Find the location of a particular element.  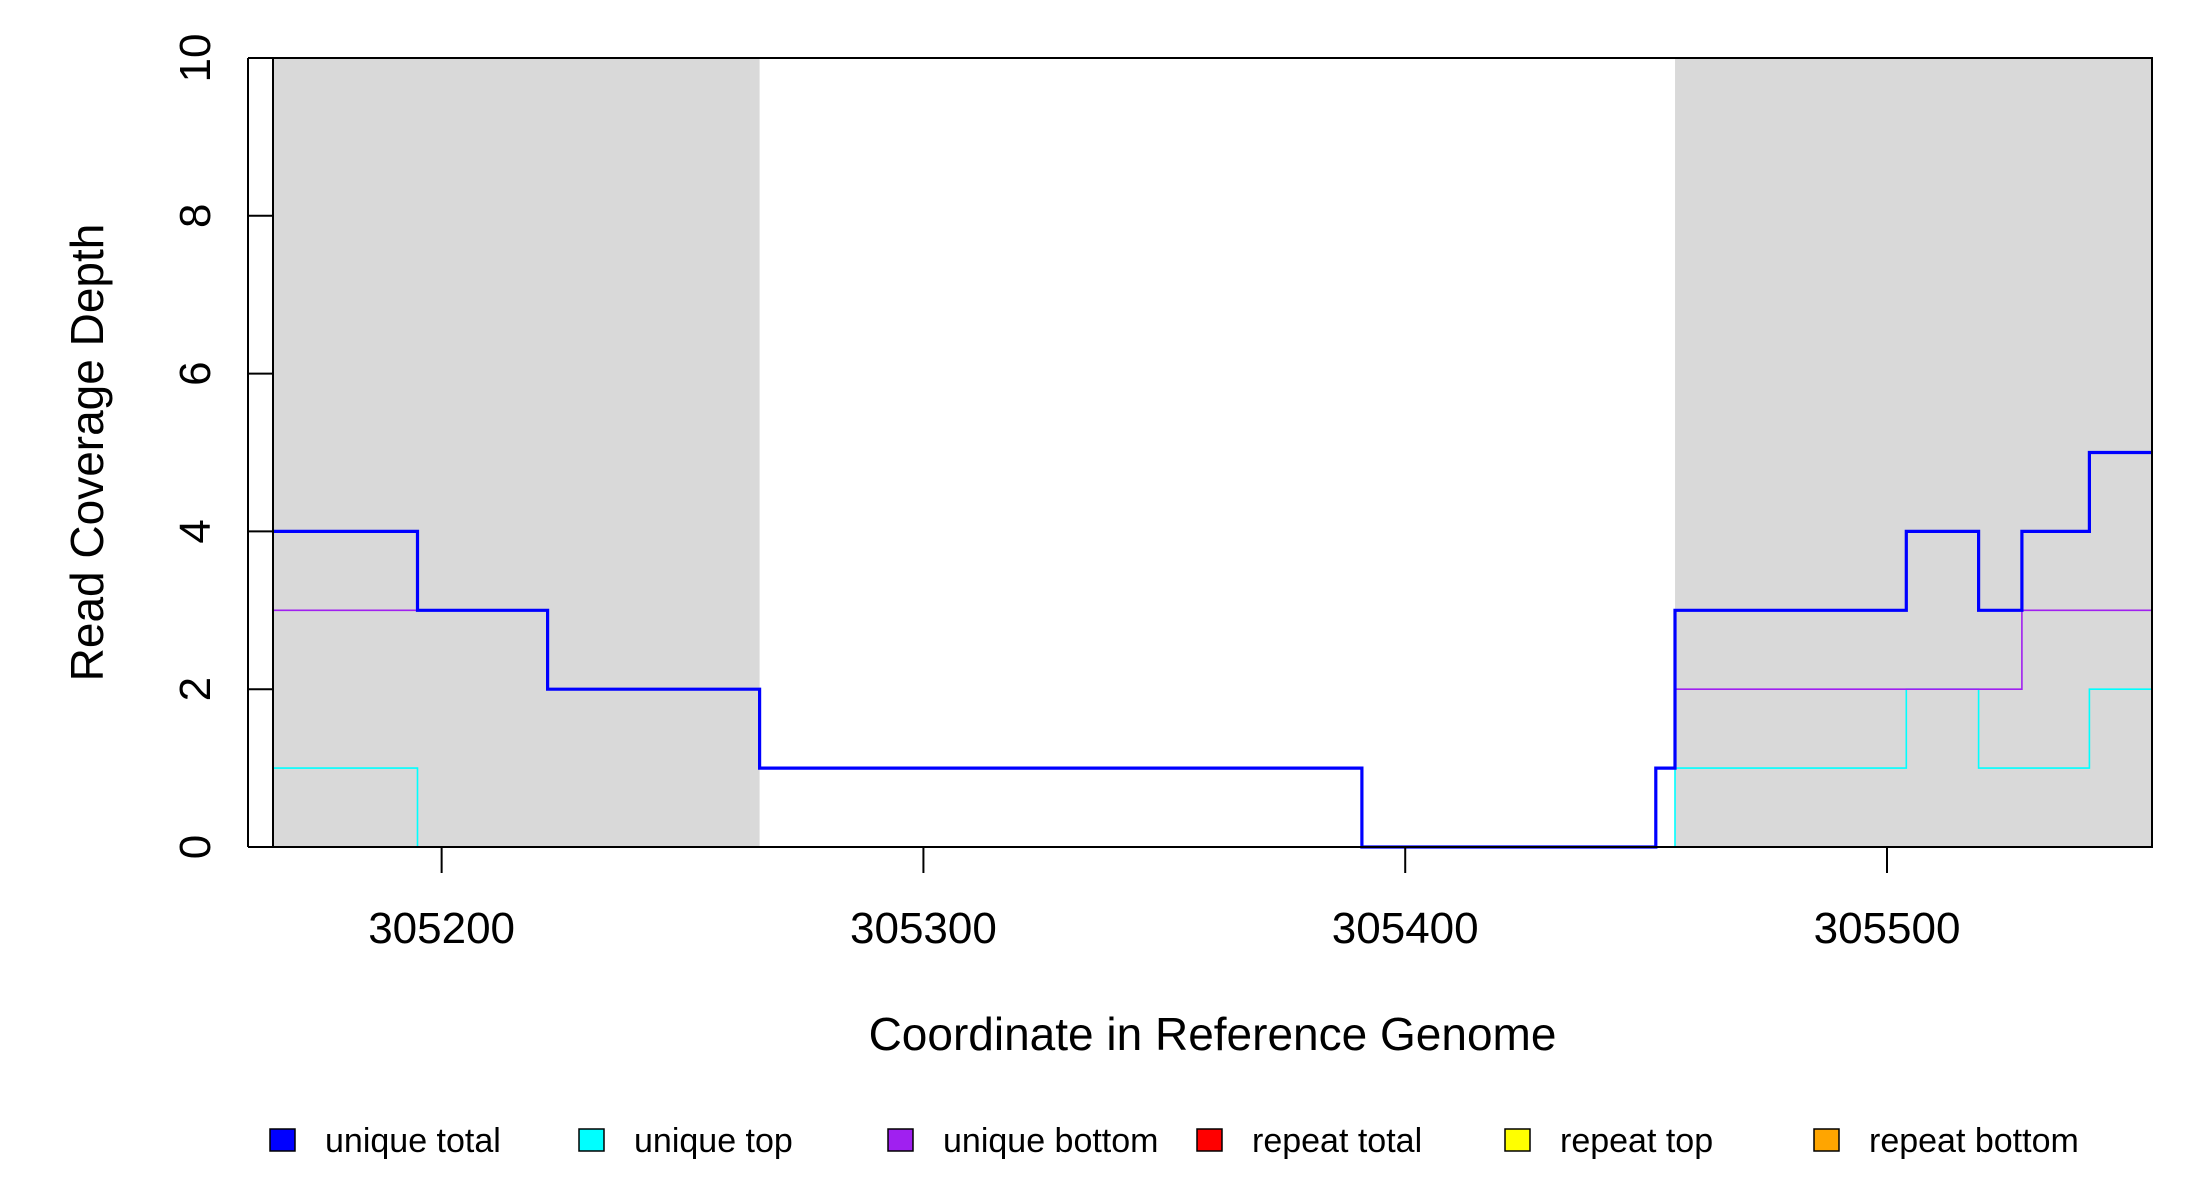

series-line-unique-top is located at coordinates (1212, 768).